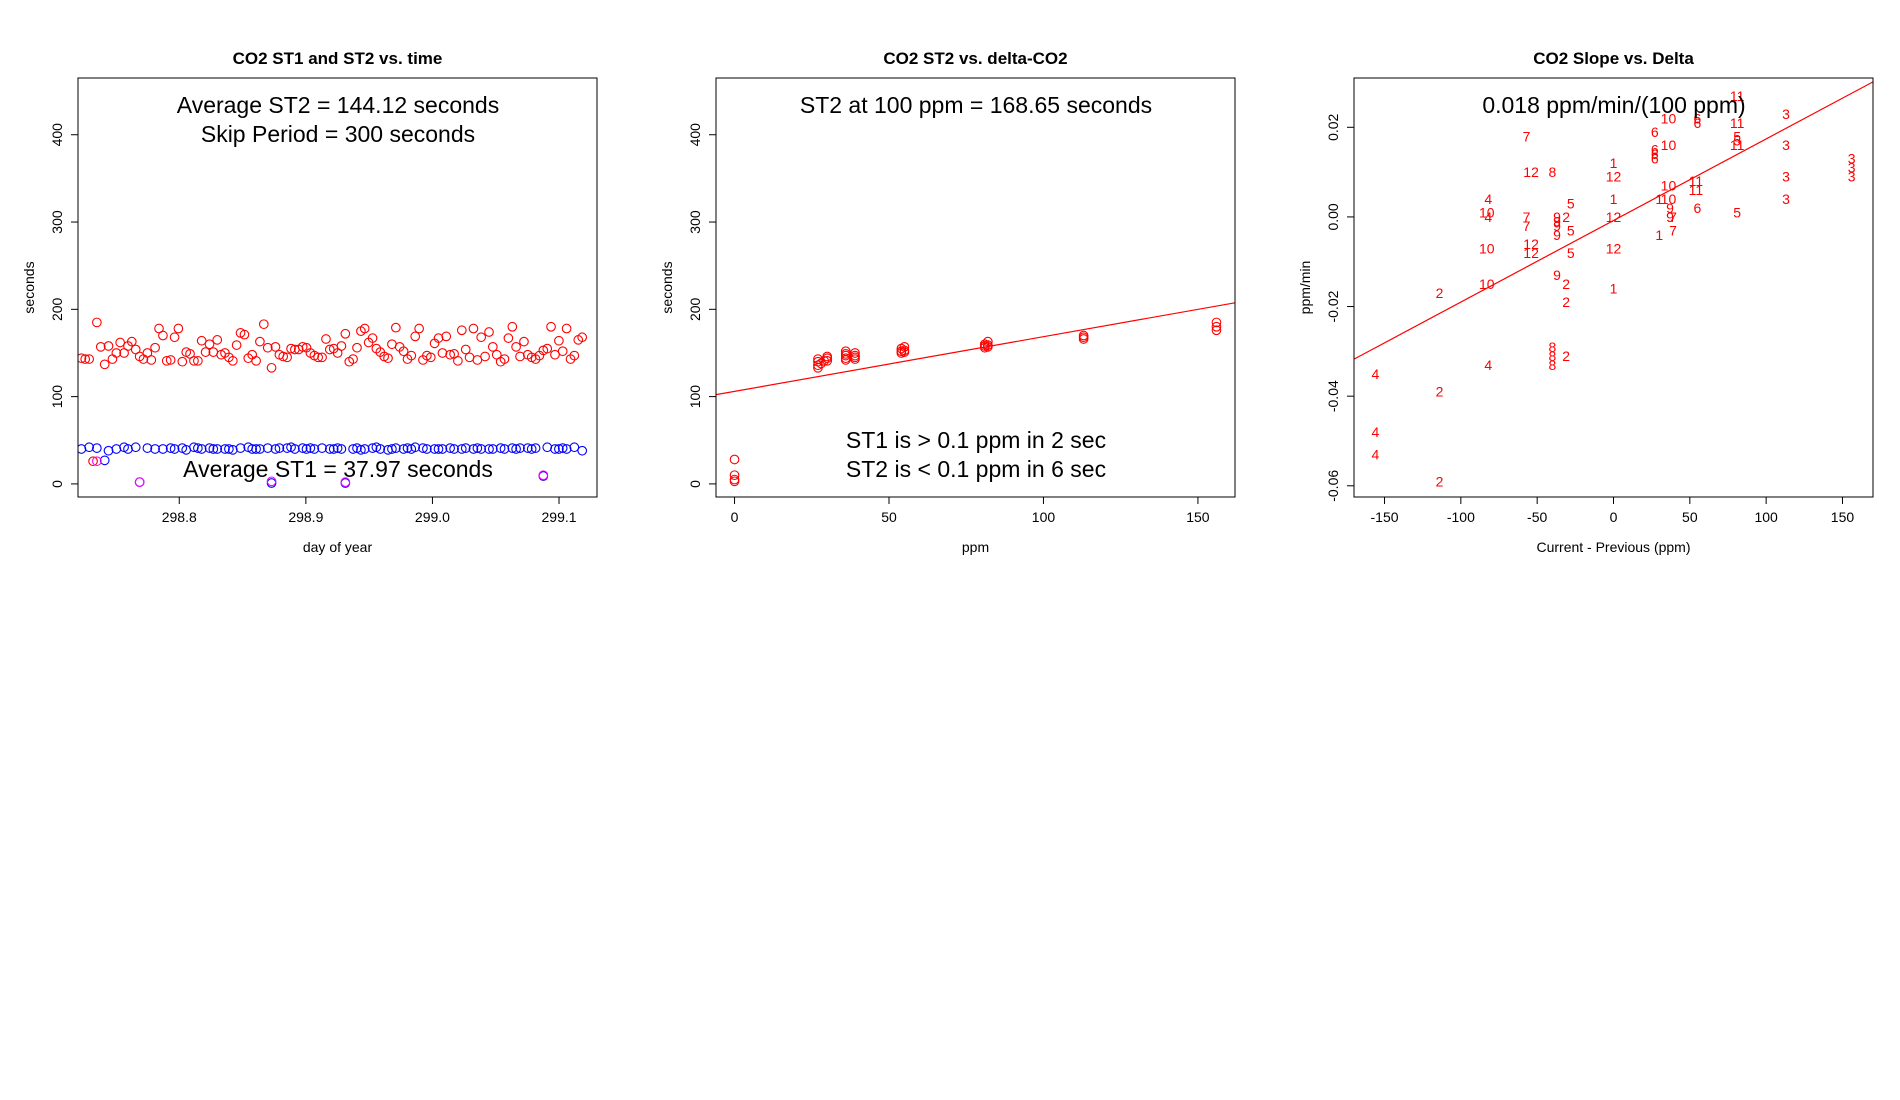 This screenshot has width=1900, height=1100. I want to click on y-axis-label: seconds, so click(667, 287).